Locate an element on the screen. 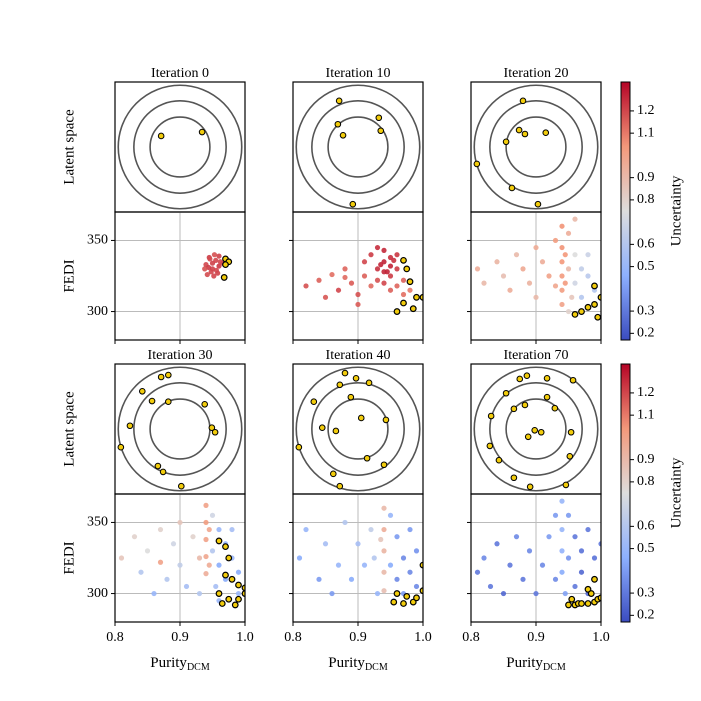 The width and height of the screenshot is (701, 701). panel: Iteration 20 is located at coordinates (534, 205).